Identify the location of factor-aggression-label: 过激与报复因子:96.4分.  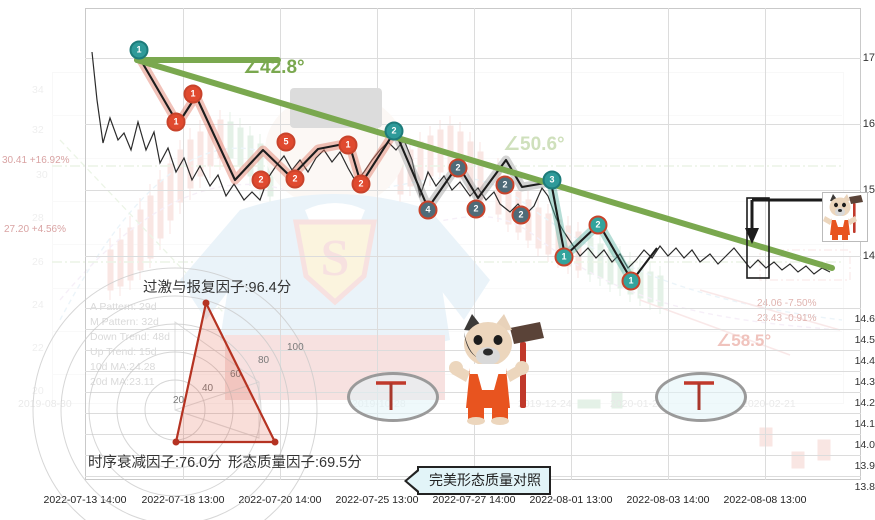
(217, 288).